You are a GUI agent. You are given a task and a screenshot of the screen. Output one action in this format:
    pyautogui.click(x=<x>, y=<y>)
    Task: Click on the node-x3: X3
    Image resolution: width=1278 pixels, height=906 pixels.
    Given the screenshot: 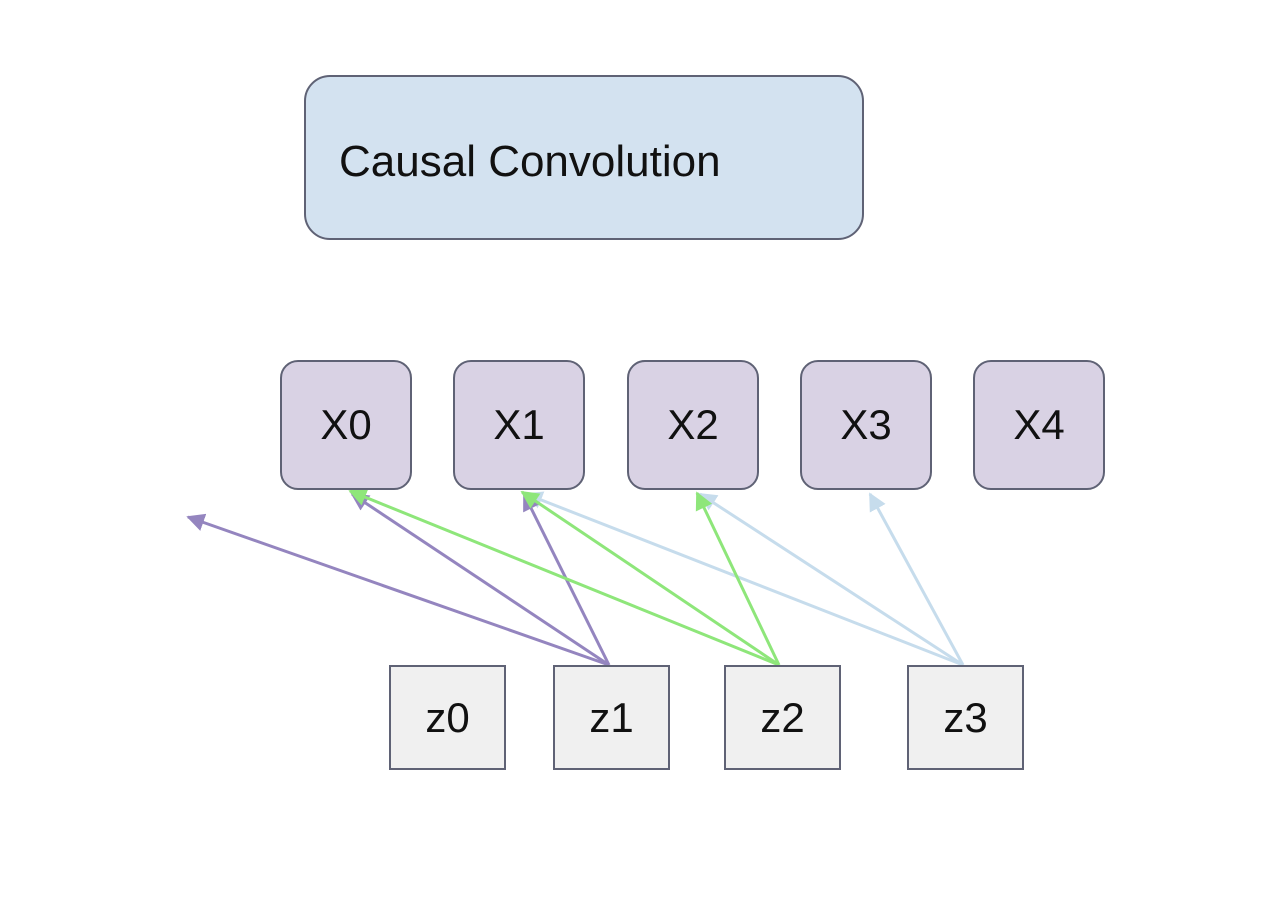 What is the action you would take?
    pyautogui.click(x=866, y=425)
    